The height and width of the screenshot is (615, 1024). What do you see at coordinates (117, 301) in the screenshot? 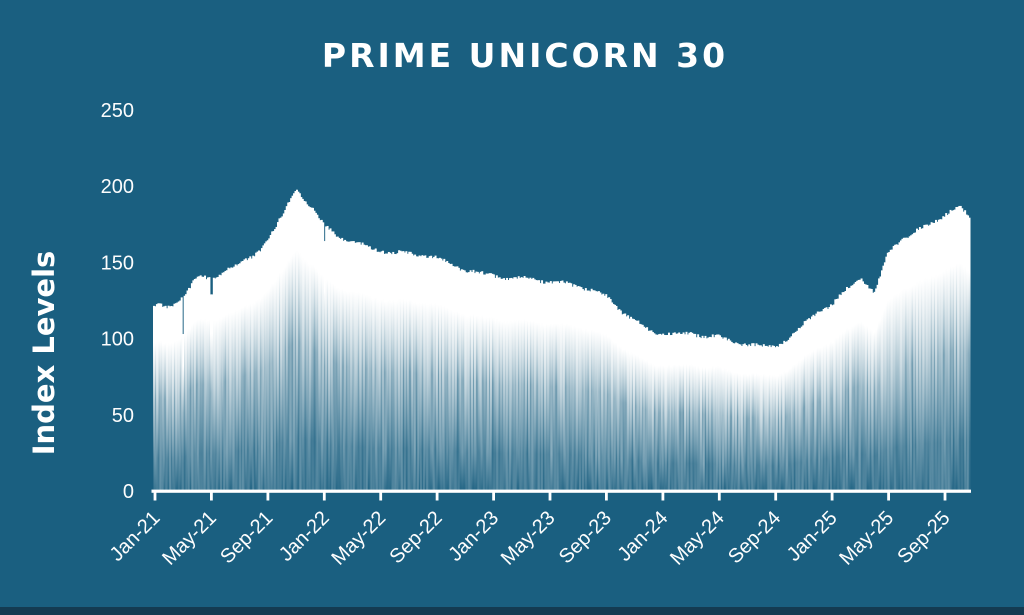
I see `y-axis-tick-labels: 0 50 100 150 200 250` at bounding box center [117, 301].